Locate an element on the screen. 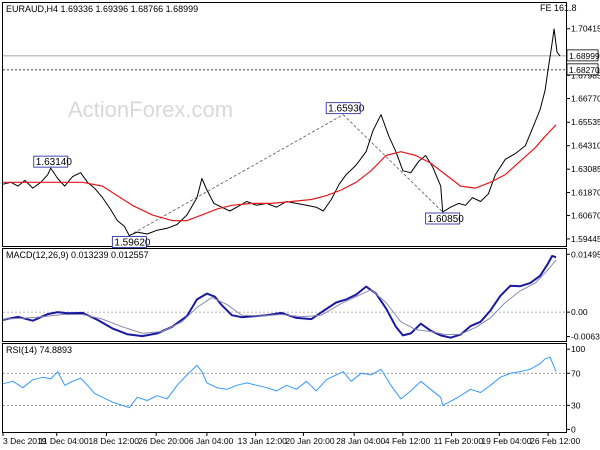 This screenshot has height=450, width=600. rsi-ytick-label: 30 is located at coordinates (576, 405).